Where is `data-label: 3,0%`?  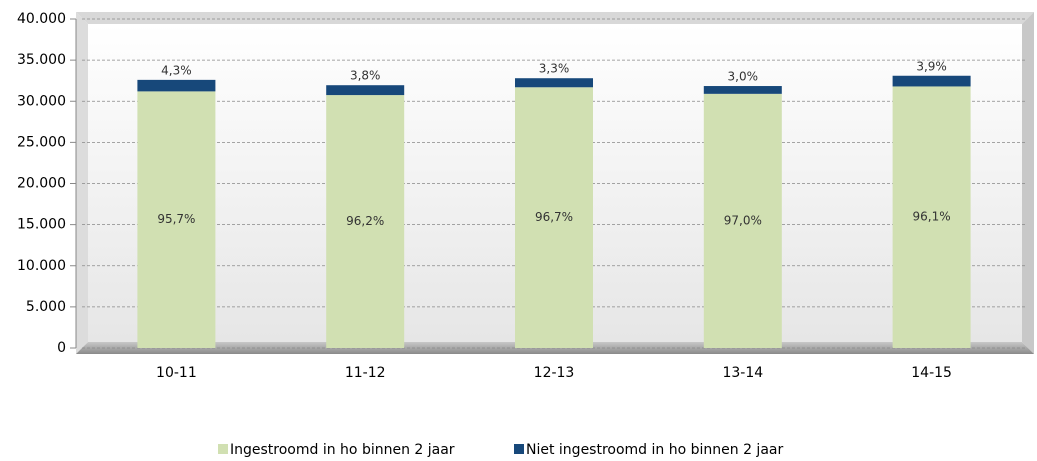 data-label: 3,0% is located at coordinates (743, 77).